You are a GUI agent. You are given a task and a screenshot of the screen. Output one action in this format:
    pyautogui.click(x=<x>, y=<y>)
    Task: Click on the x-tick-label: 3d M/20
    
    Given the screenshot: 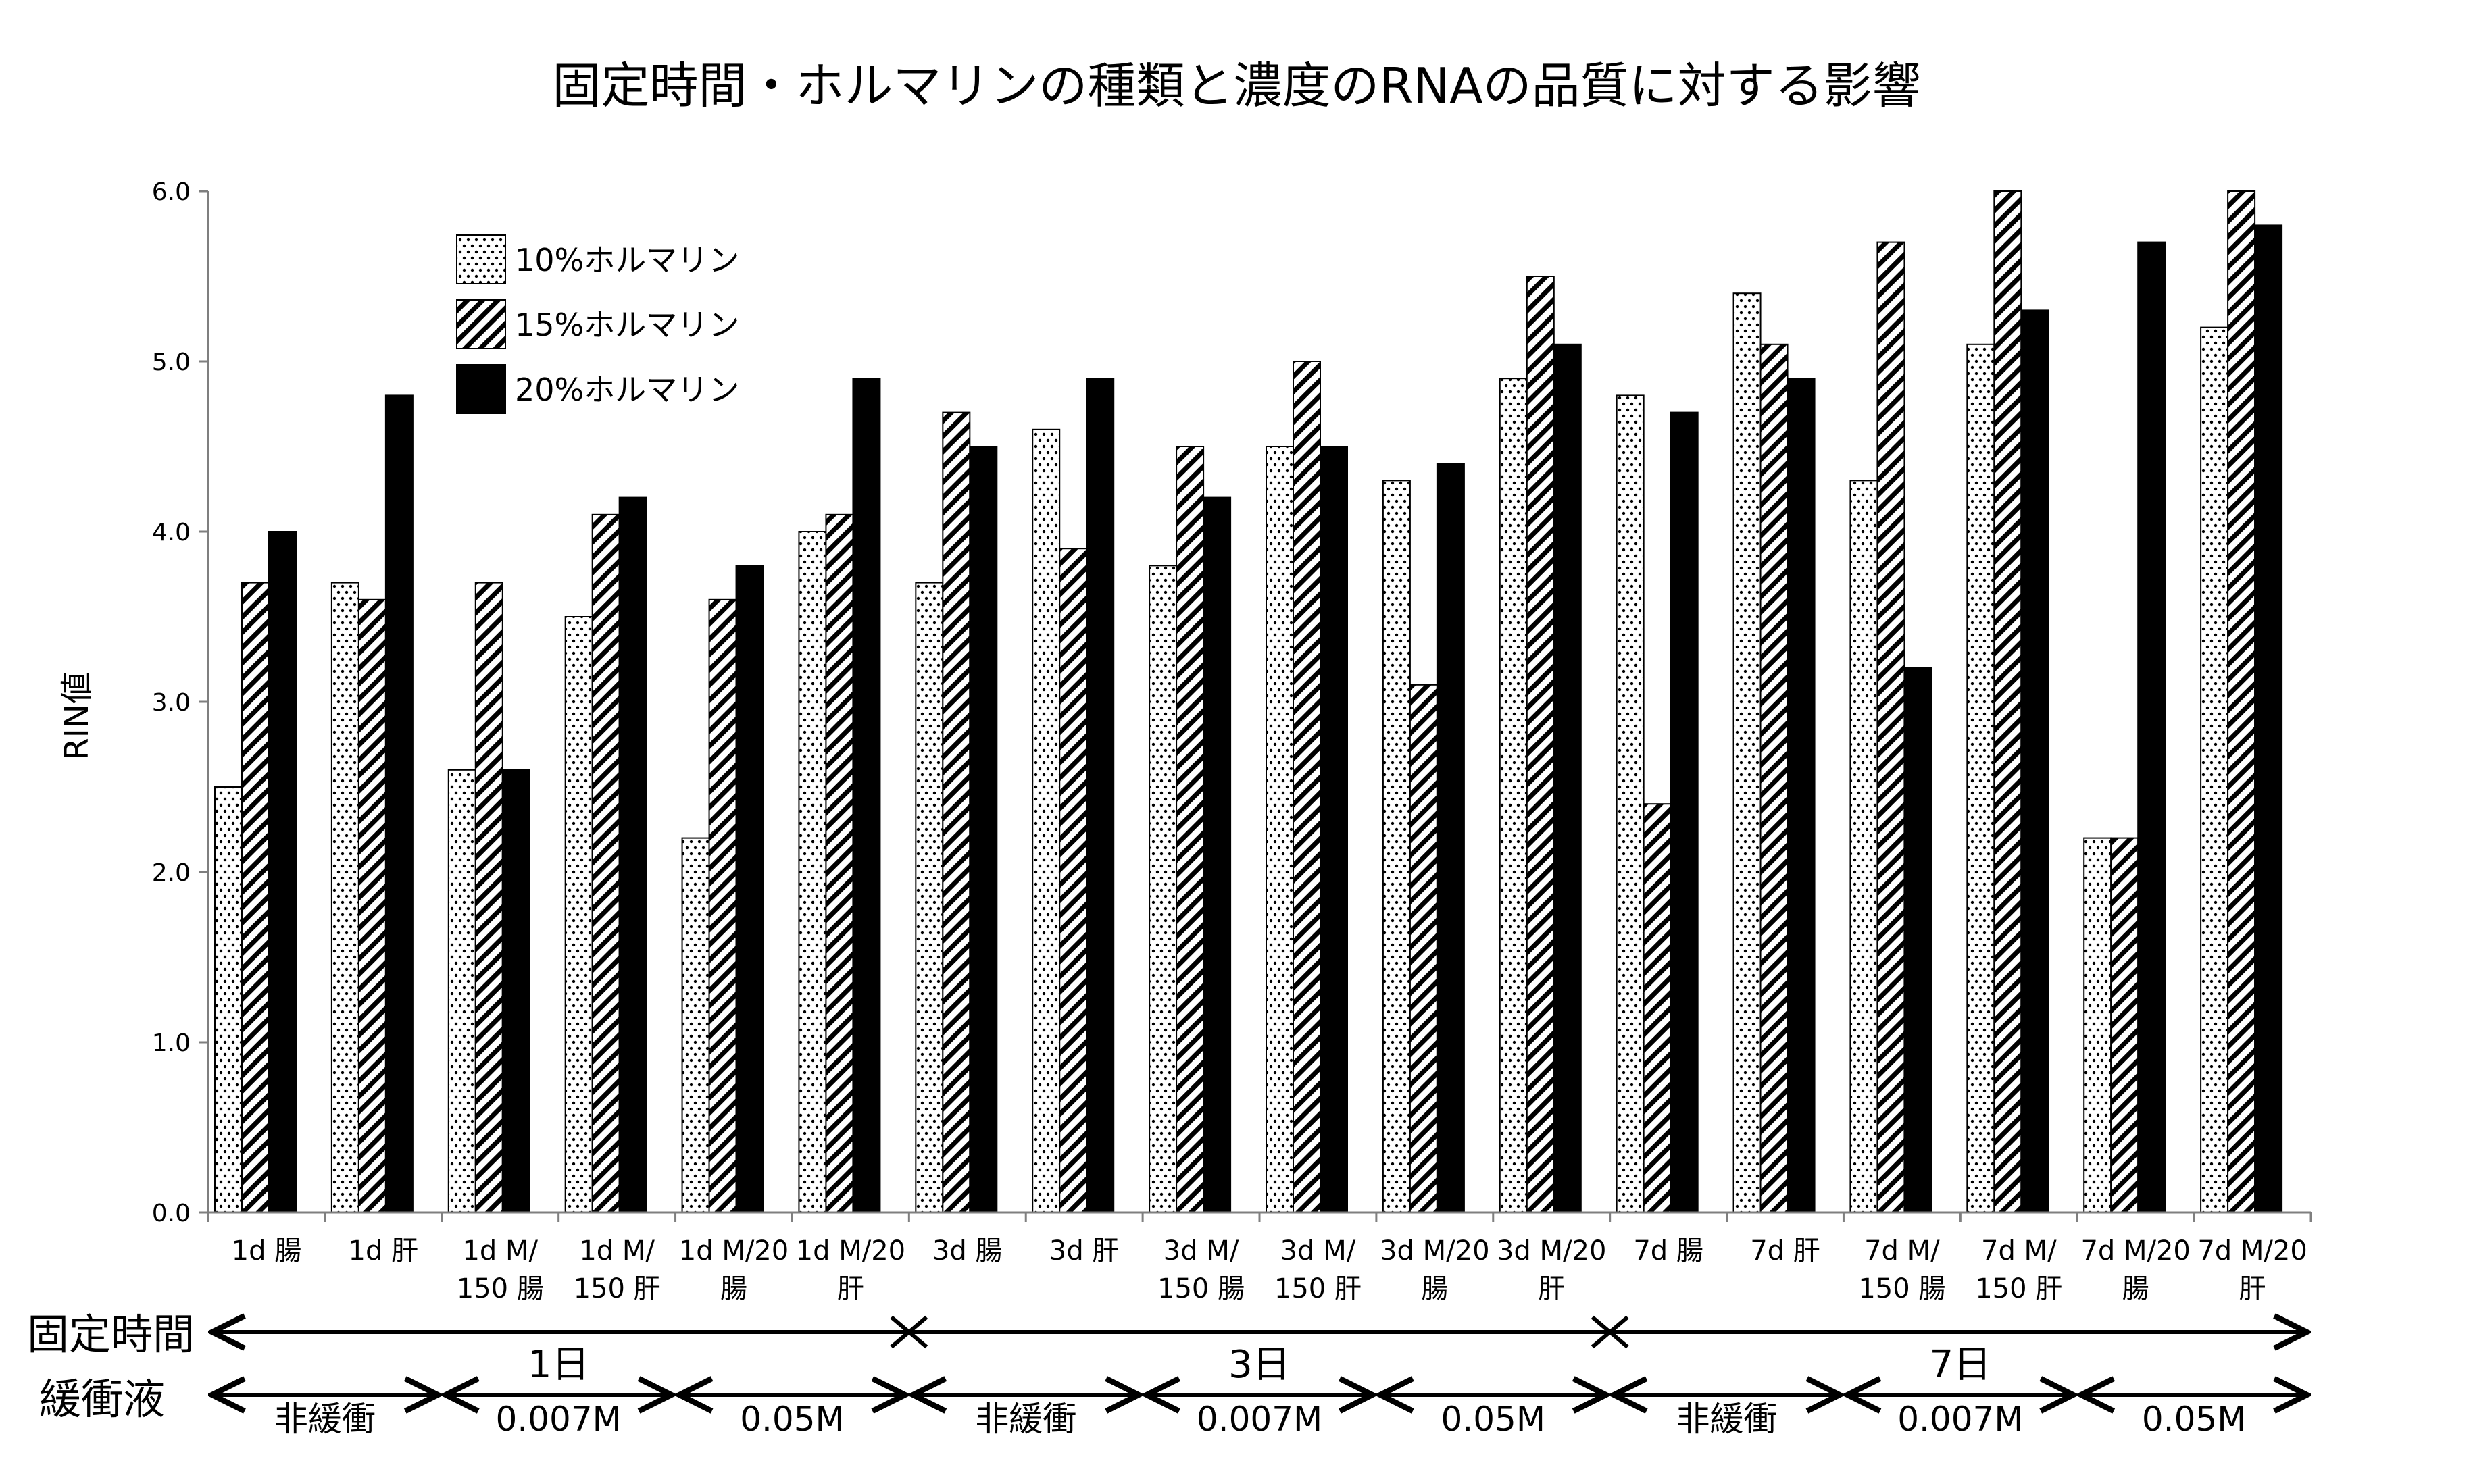 What is the action you would take?
    pyautogui.click(x=1551, y=1250)
    